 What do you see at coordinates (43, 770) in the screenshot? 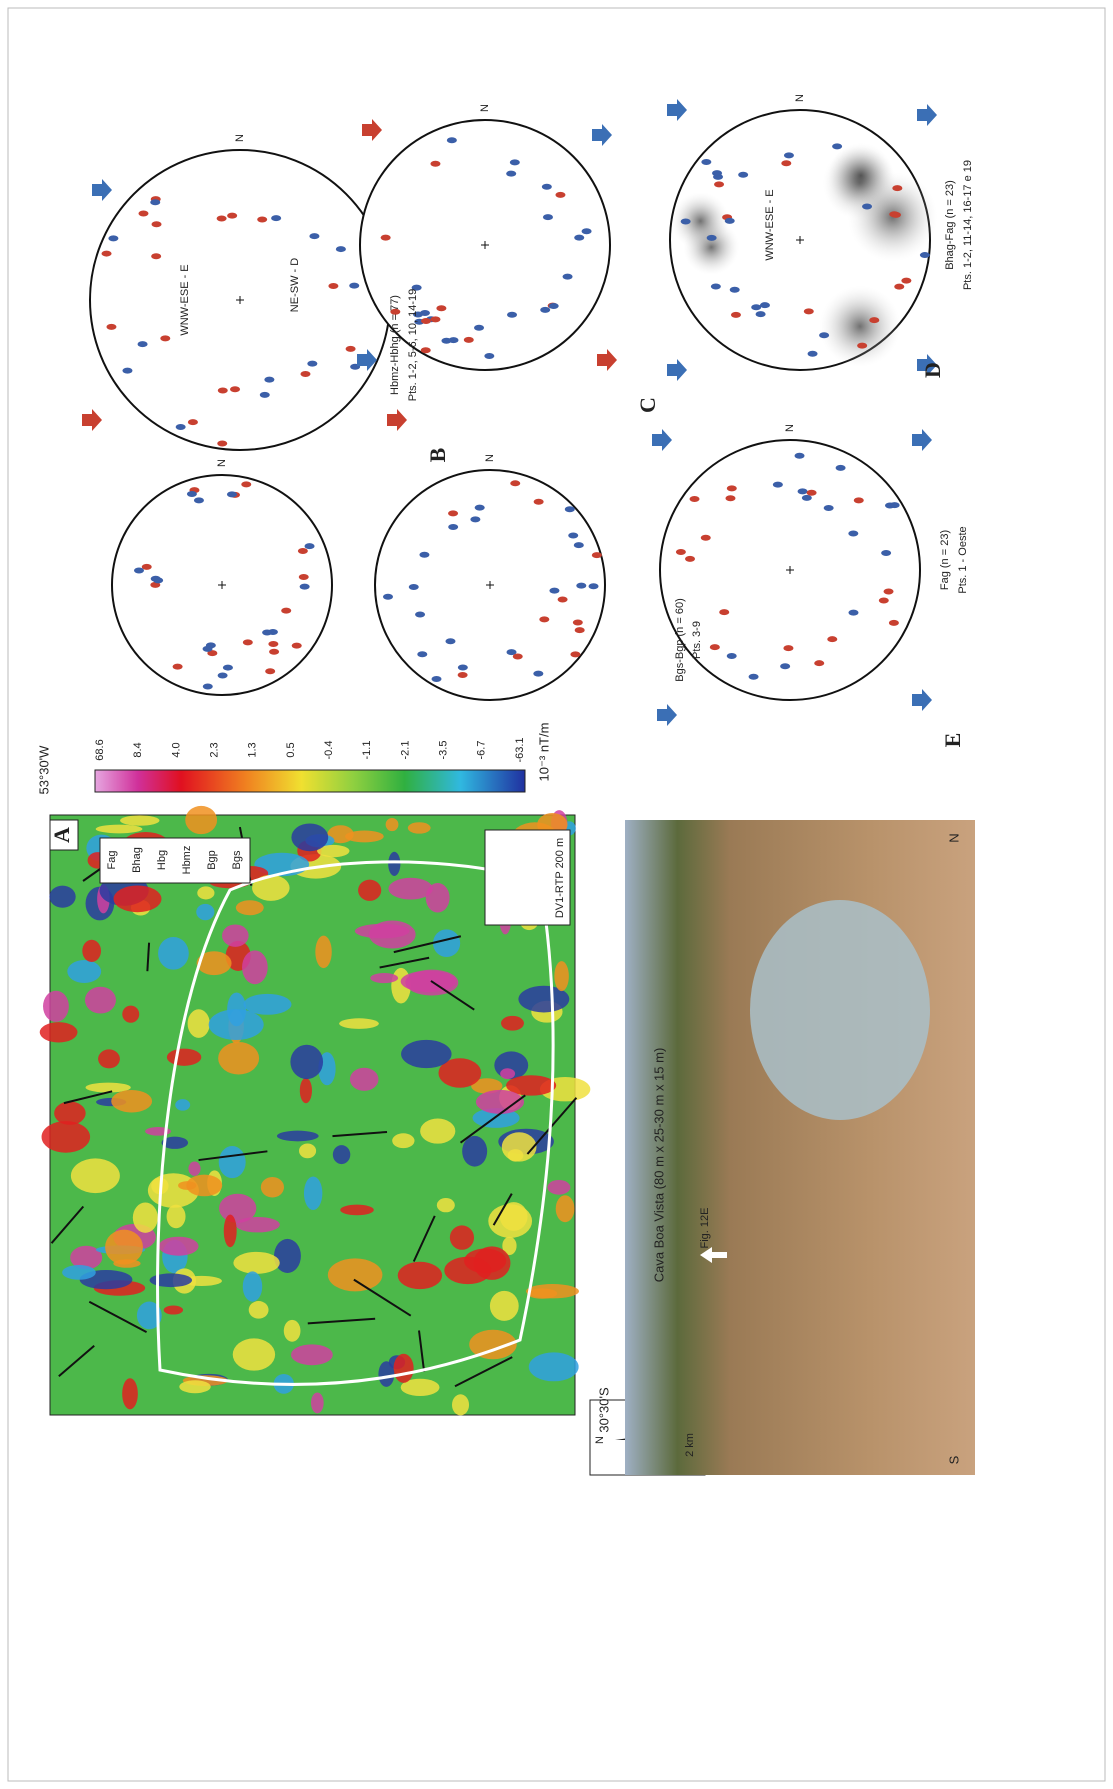
I see `longitude-label: 53°30'W` at bounding box center [43, 770].